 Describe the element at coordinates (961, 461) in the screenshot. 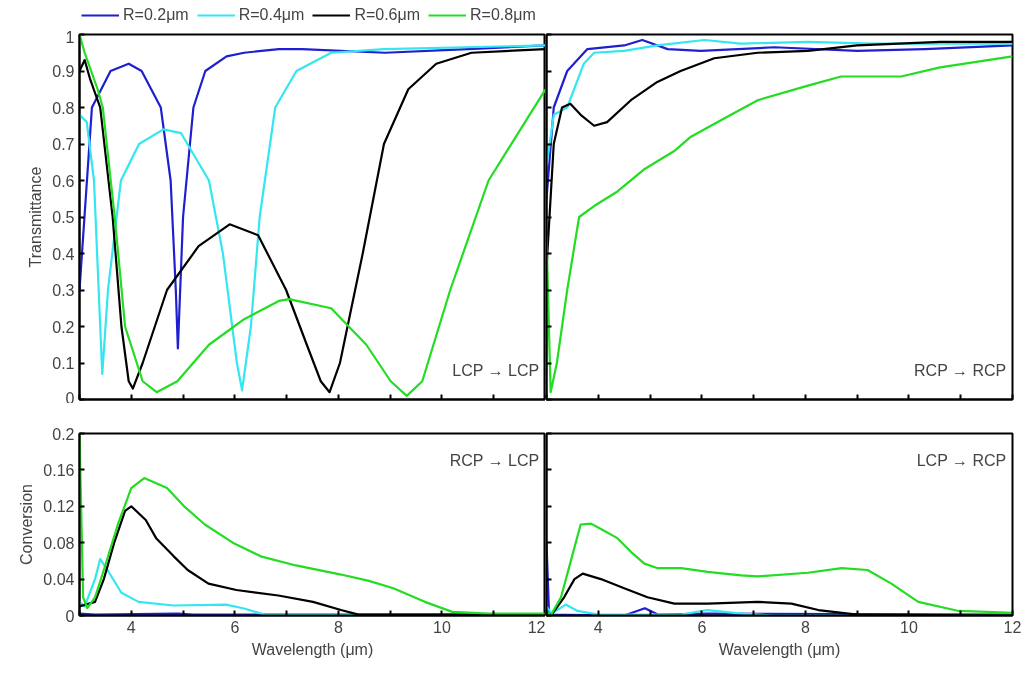

I see `annotation: LCP → RCP` at that location.